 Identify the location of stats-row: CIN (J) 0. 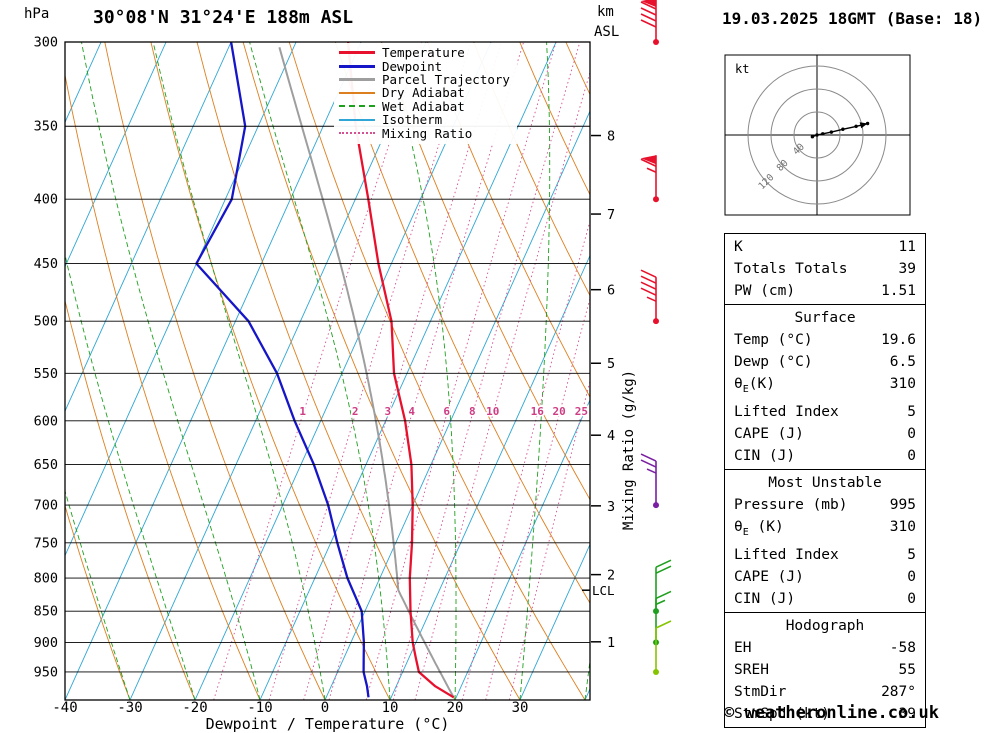
(825, 599).